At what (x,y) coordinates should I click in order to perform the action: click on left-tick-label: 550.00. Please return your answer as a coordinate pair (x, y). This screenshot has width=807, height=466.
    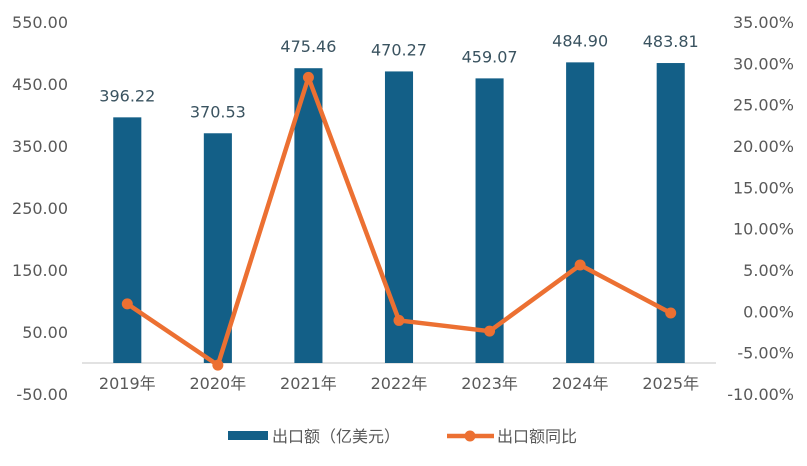
    Looking at the image, I should click on (40, 22).